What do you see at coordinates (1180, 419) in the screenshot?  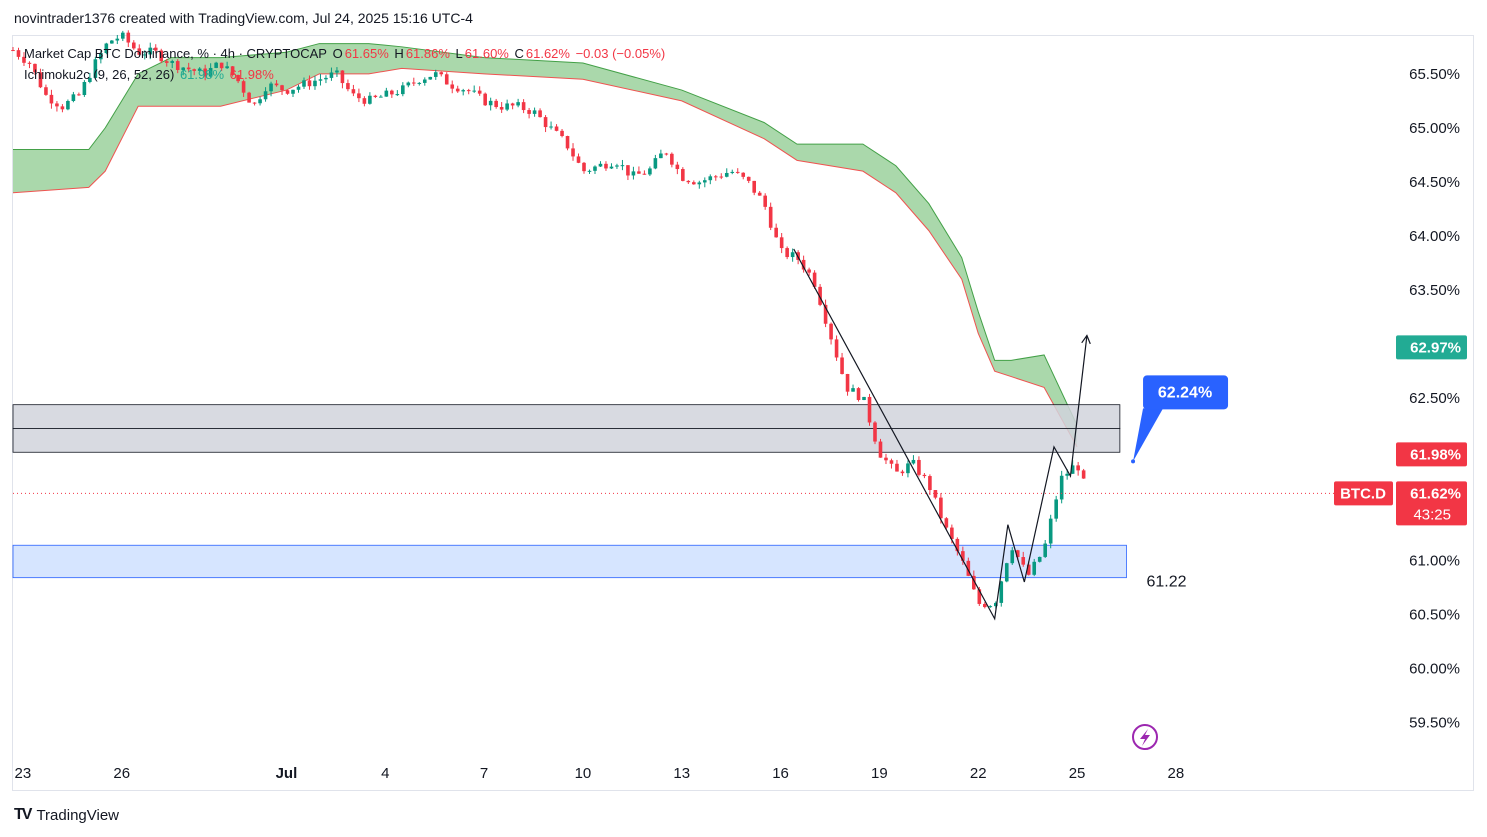 I see `callout: 62.24%` at bounding box center [1180, 419].